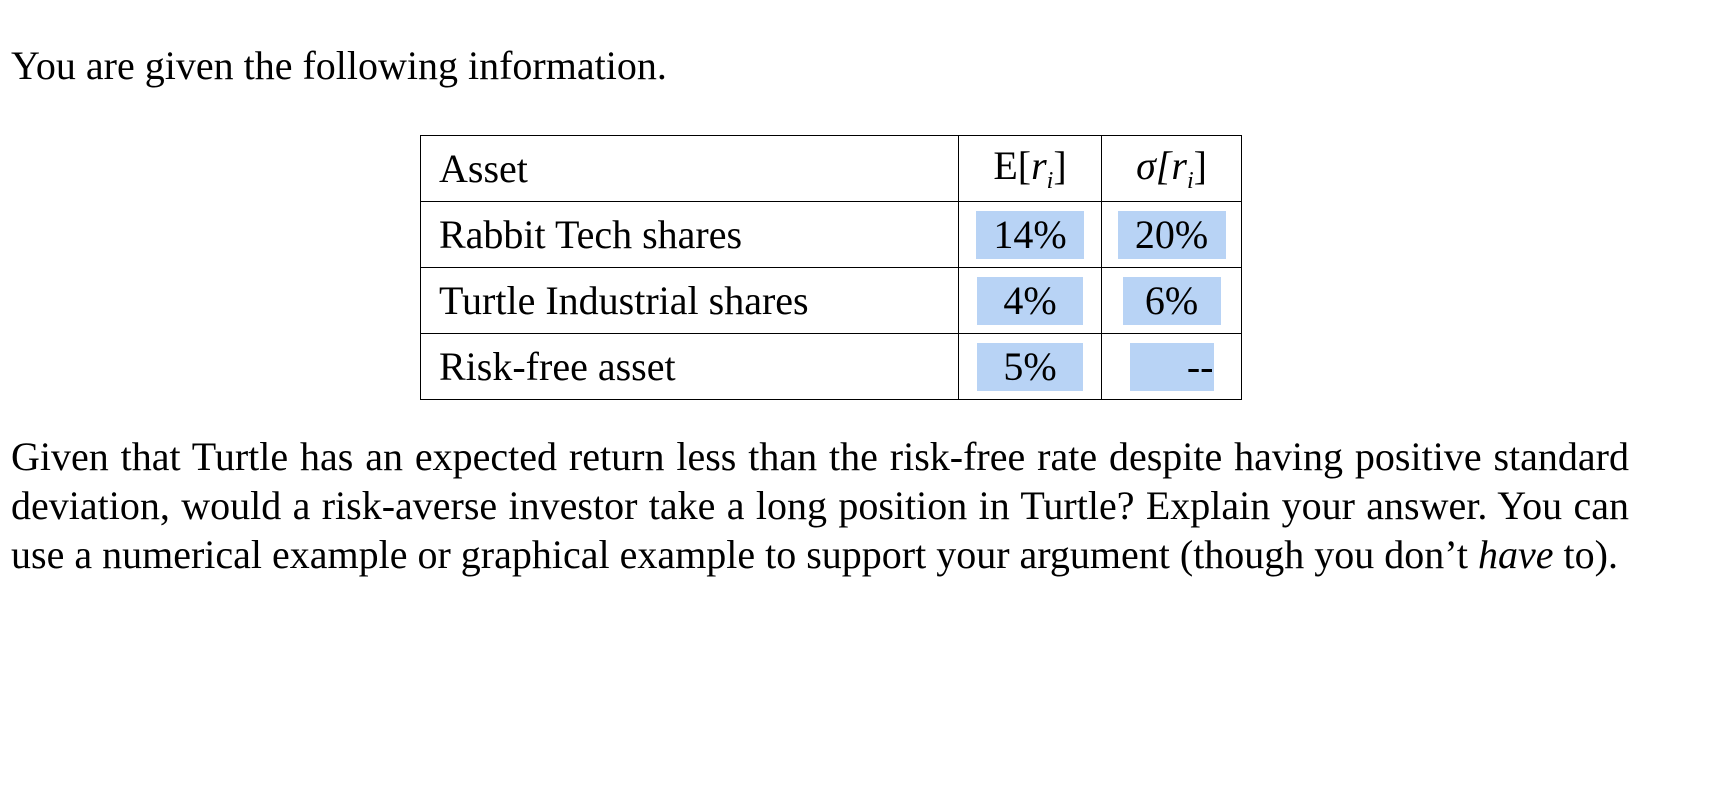 Image resolution: width=1716 pixels, height=798 pixels. What do you see at coordinates (339, 65) in the screenshot?
I see `intro-text: You are given the following information.` at bounding box center [339, 65].